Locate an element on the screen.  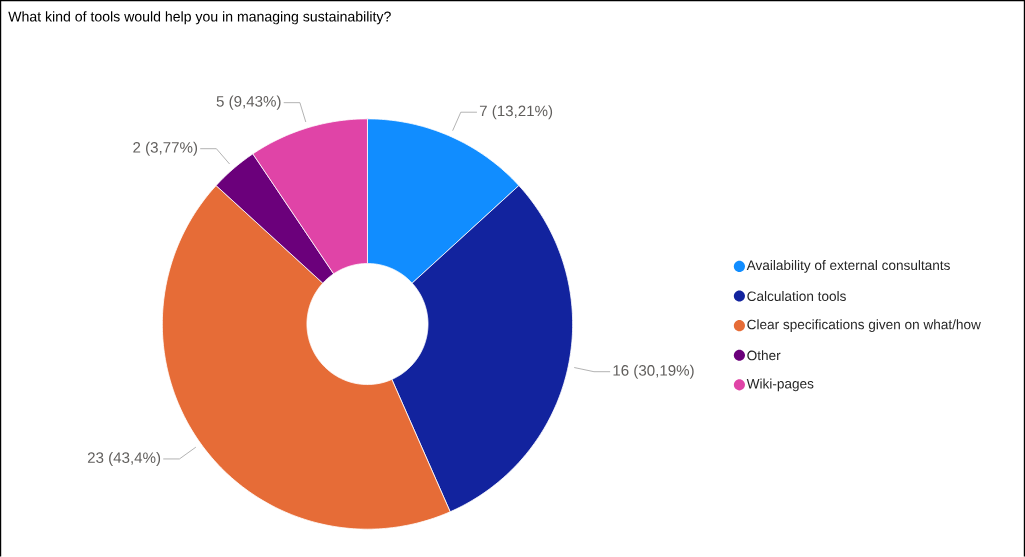
data-label: 16 (30,19%) is located at coordinates (653, 371).